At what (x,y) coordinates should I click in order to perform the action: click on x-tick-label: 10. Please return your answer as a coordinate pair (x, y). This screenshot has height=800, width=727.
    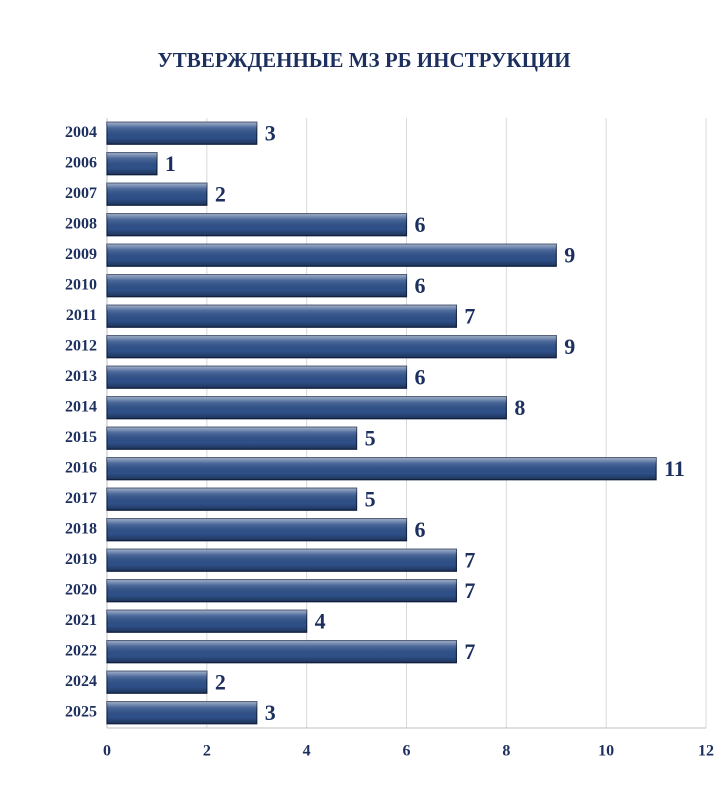
    Looking at the image, I should click on (606, 751).